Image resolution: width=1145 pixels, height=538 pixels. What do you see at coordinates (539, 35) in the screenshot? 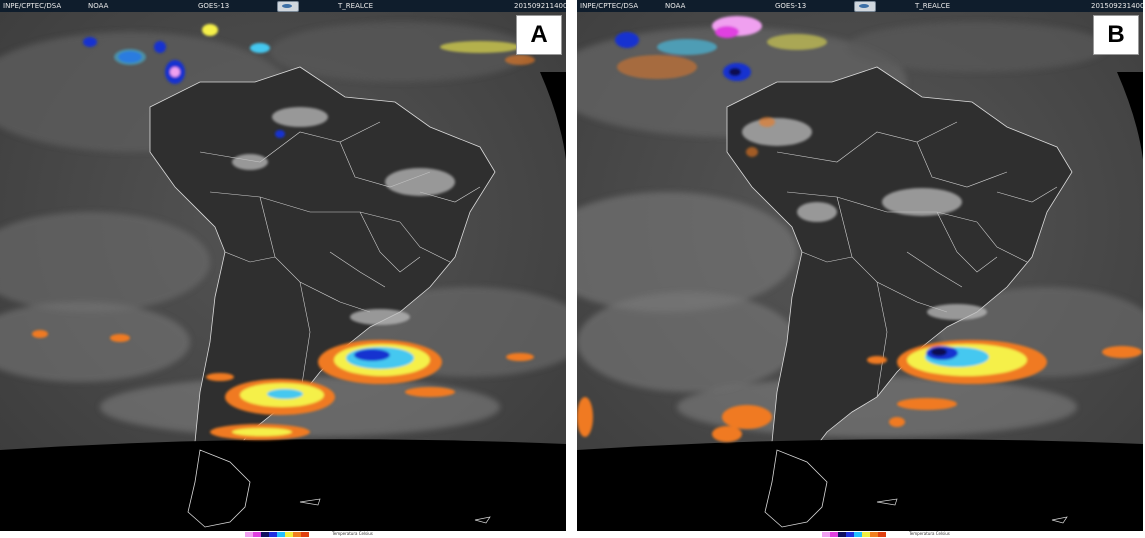
I see `panel-label-a: A` at bounding box center [539, 35].